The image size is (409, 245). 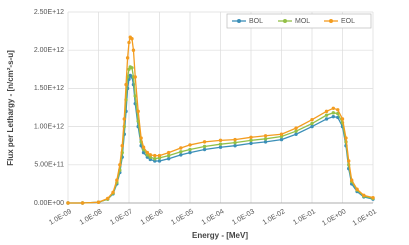 What do you see at coordinates (60, 217) in the screenshot?
I see `x-tick-label: 1.0E-09` at bounding box center [60, 217].